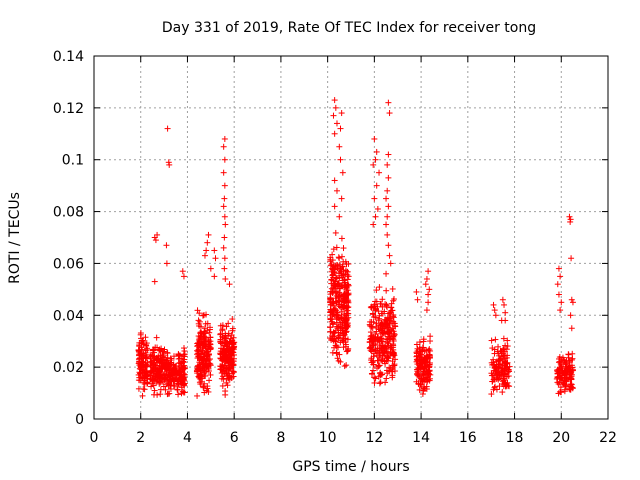 This screenshot has width=640, height=480. What do you see at coordinates (15, 238) in the screenshot?
I see `y-axis-label: ROTI / TECUs` at bounding box center [15, 238].